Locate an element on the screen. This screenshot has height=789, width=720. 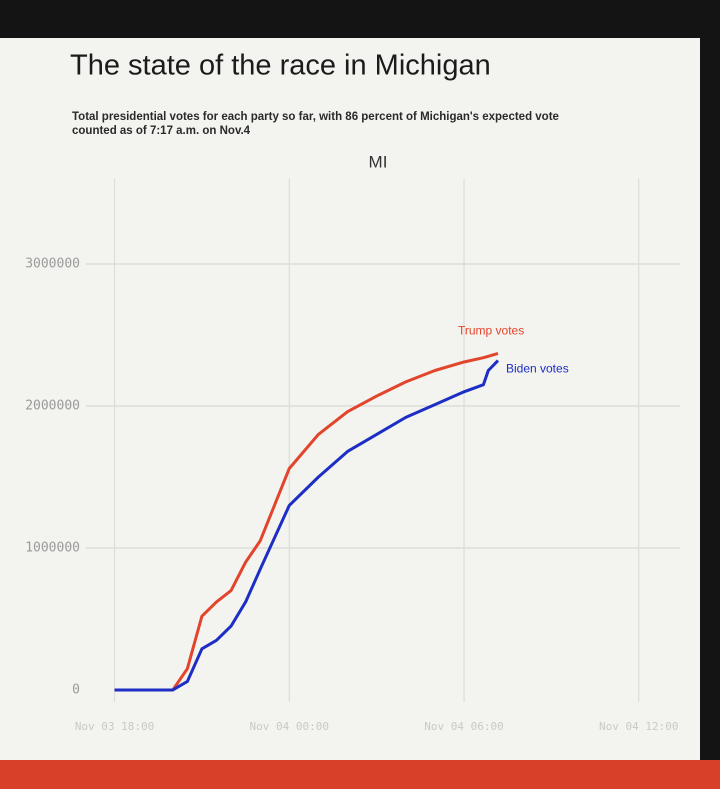
chart-title: The state of the race in Michigan is located at coordinates (280, 66).